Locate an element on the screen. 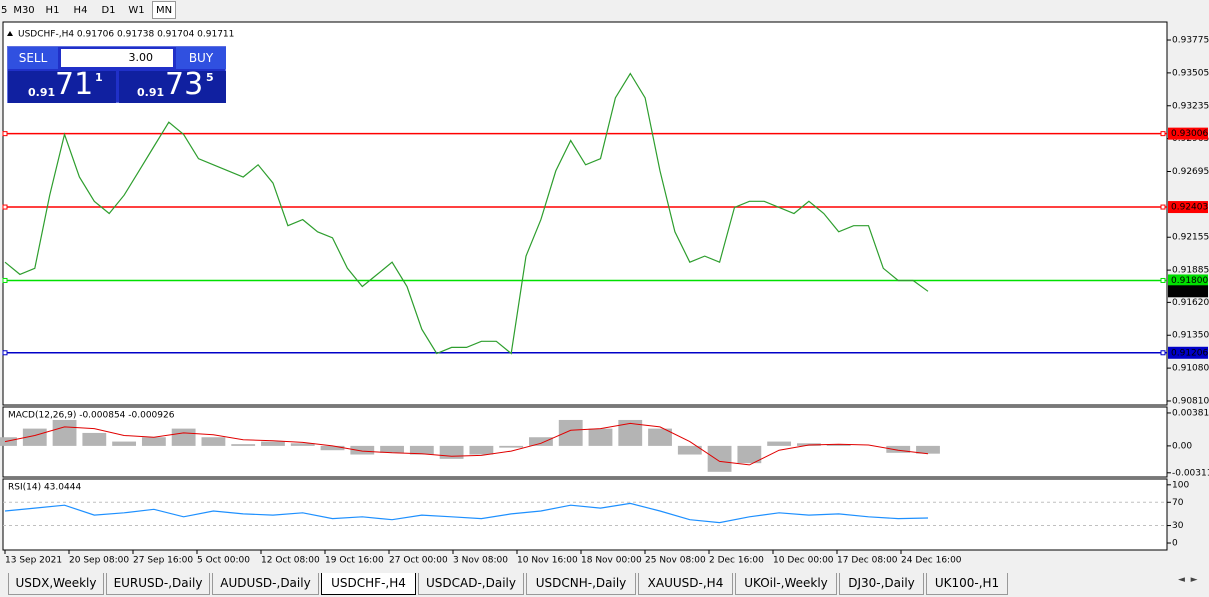 The image size is (1209, 597). y-tick-label: 0.91080 is located at coordinates (1190, 369).